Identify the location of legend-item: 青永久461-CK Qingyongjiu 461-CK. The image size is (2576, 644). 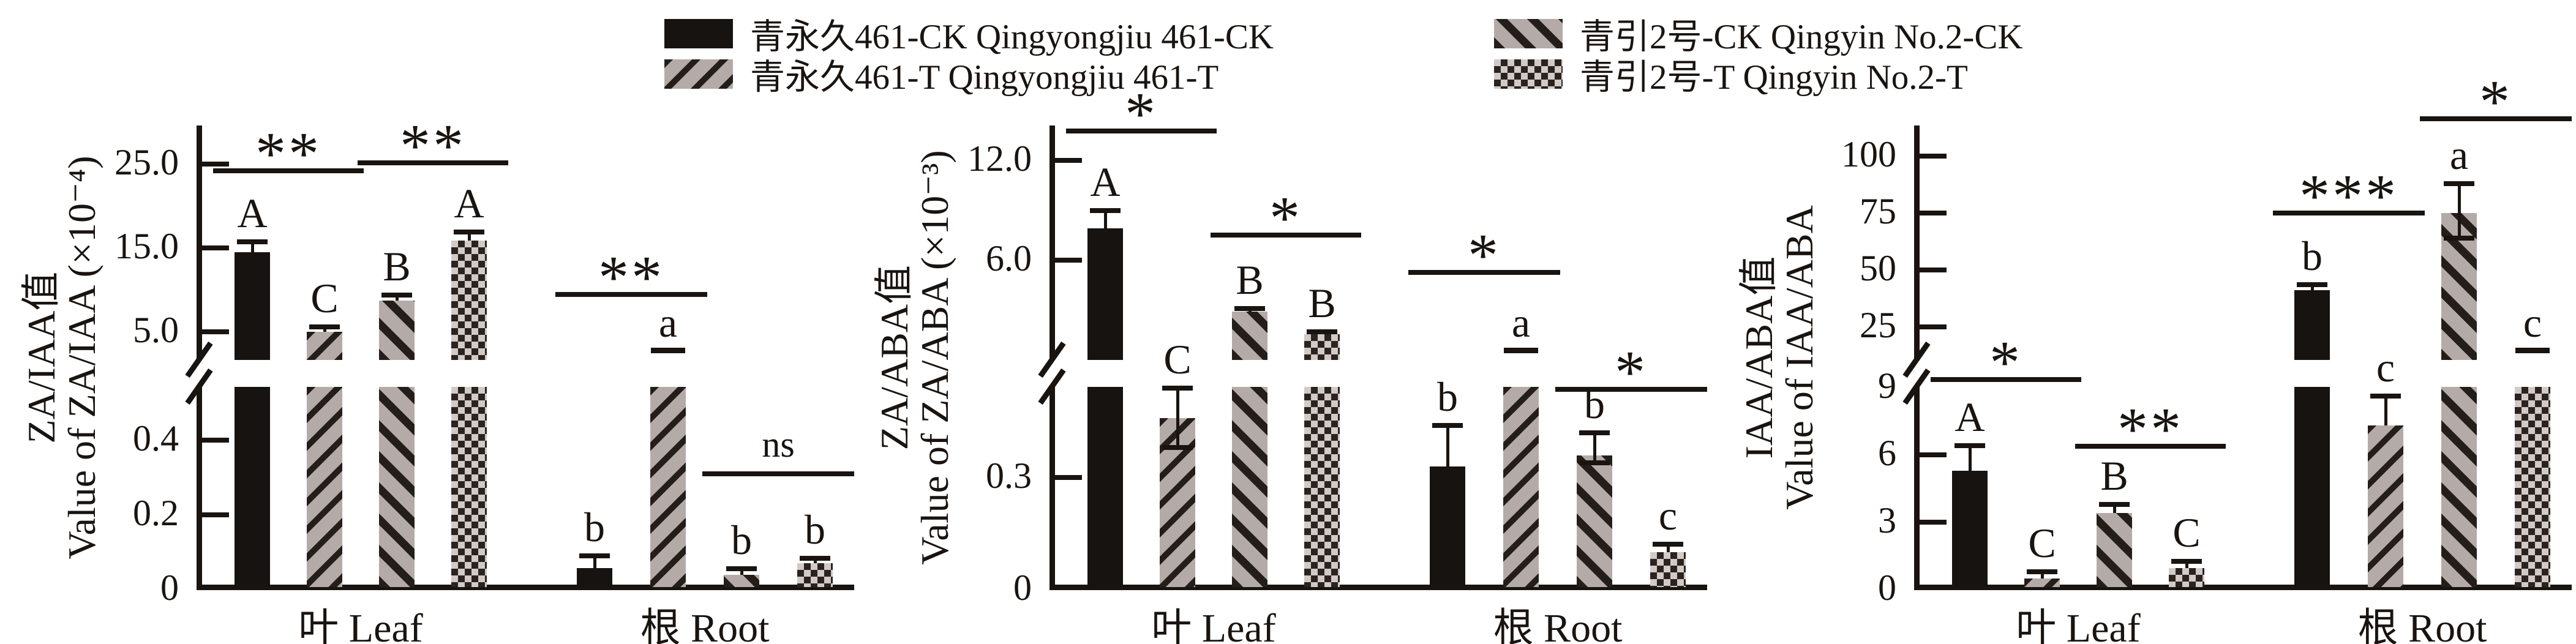
(969, 34).